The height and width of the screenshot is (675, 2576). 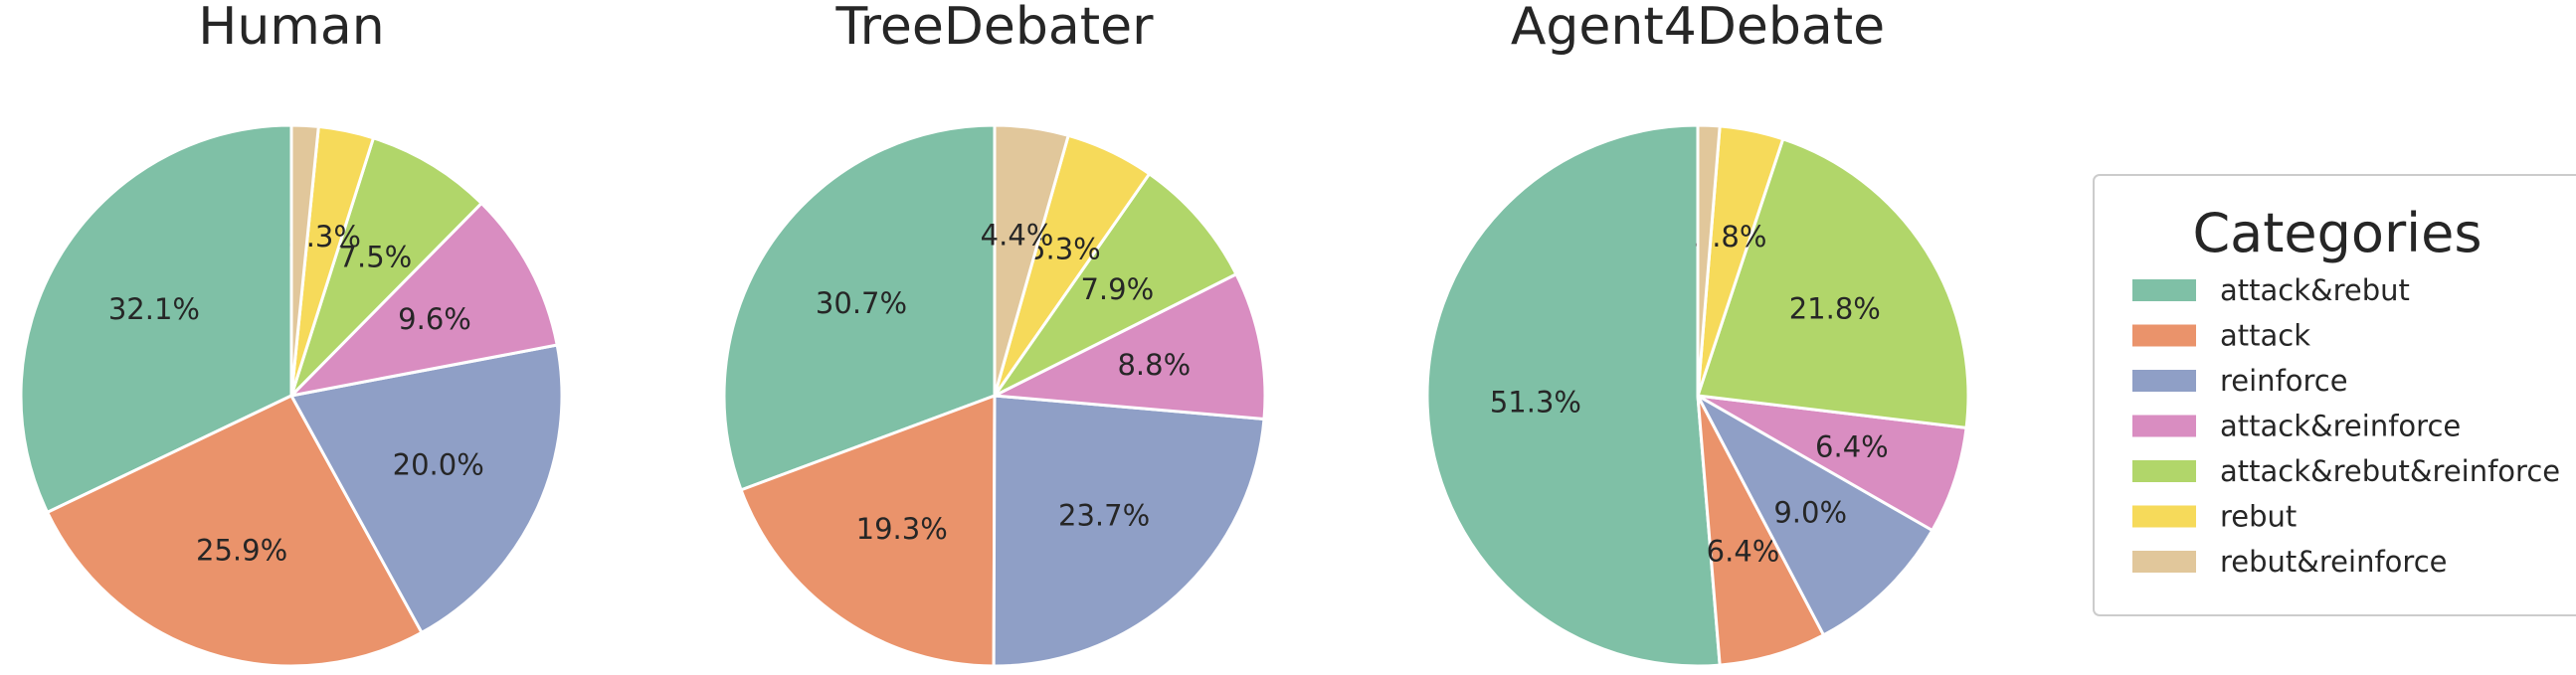 I want to click on pie-slice-treedebater-attack-and-rebut, so click(x=859, y=307).